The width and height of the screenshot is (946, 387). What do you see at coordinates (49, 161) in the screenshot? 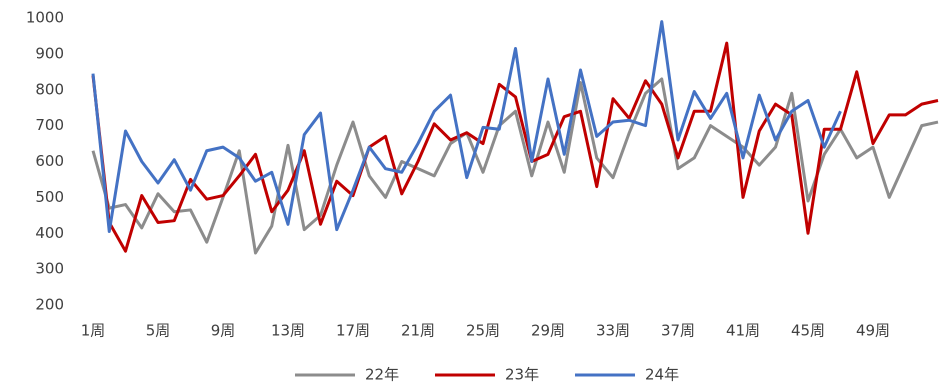
I see `y-tick-label: 600` at bounding box center [49, 161].